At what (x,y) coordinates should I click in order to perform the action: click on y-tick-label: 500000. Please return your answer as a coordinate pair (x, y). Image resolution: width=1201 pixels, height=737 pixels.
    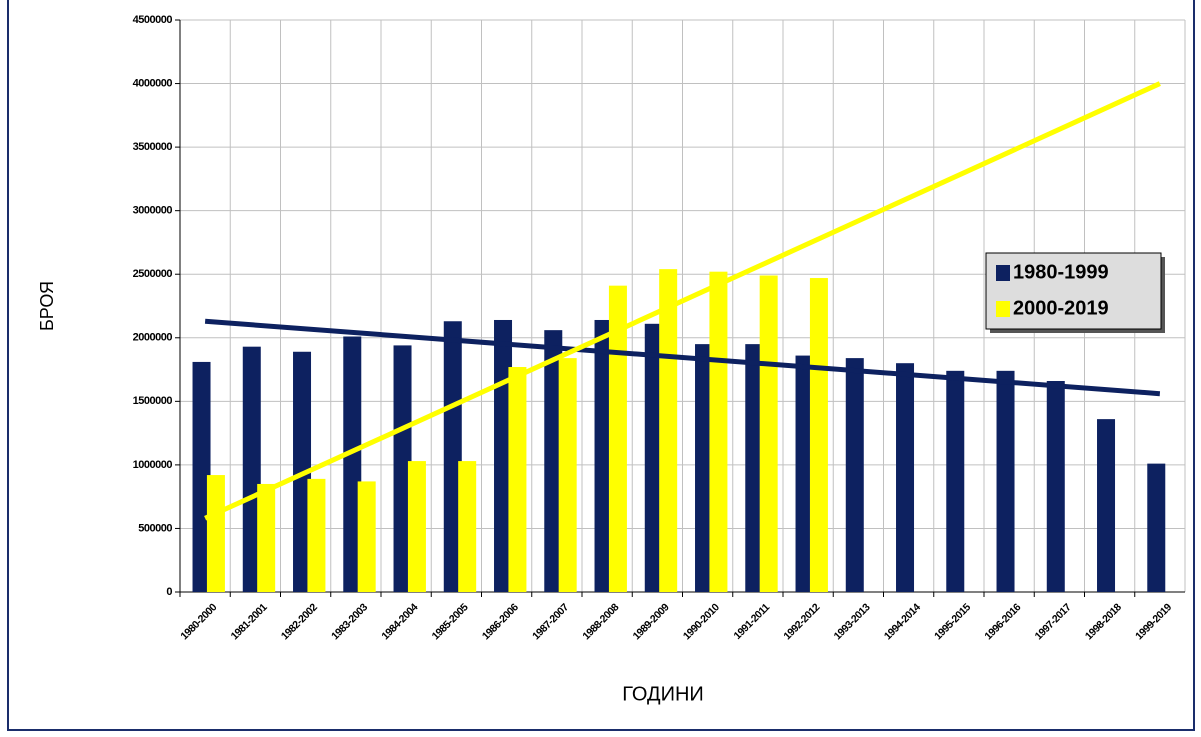
    Looking at the image, I should click on (155, 528).